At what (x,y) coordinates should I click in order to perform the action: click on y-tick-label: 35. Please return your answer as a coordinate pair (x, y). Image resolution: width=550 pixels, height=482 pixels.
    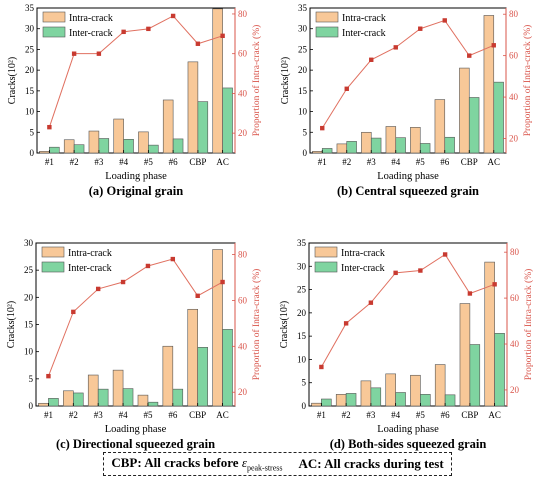
    Looking at the image, I should click on (30, 8).